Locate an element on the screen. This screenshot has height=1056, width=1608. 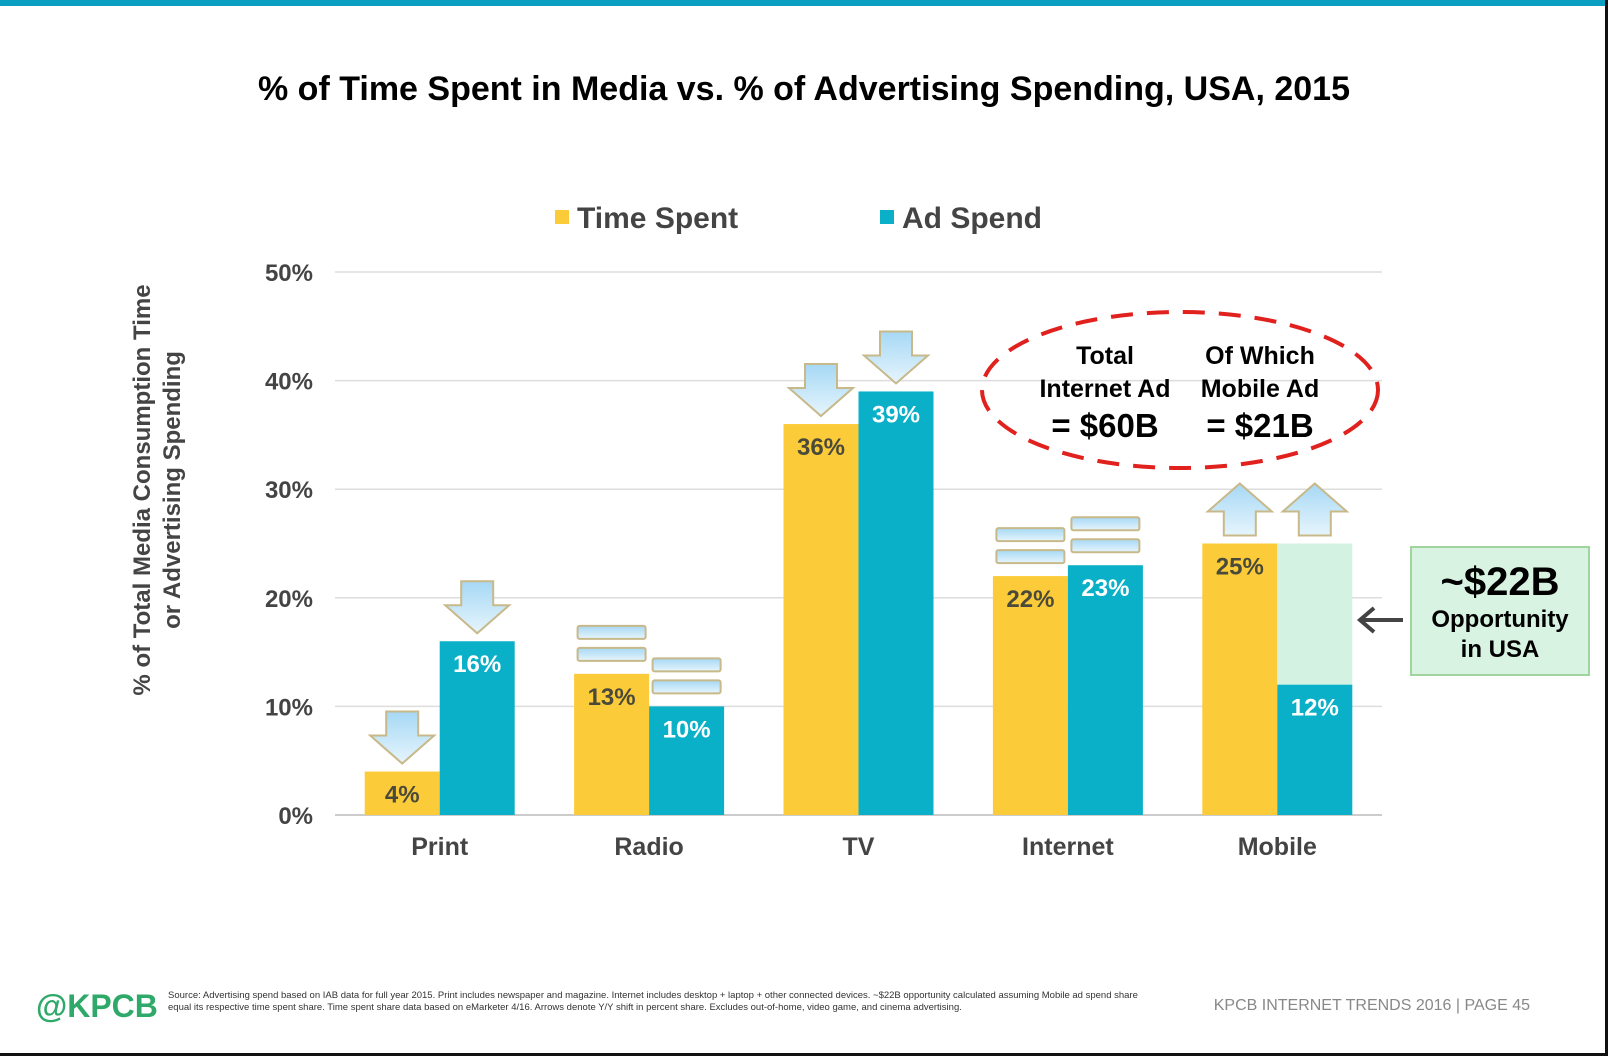
data-label: 10% is located at coordinates (687, 729).